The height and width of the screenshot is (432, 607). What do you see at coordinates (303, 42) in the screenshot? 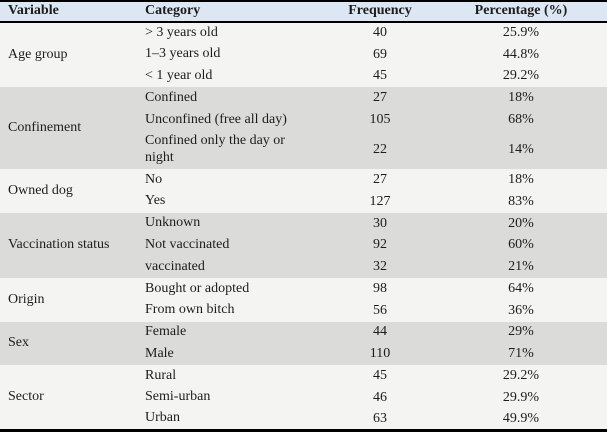
I see `table-row: Age group > 3 years old 40 25.9%` at bounding box center [303, 42].